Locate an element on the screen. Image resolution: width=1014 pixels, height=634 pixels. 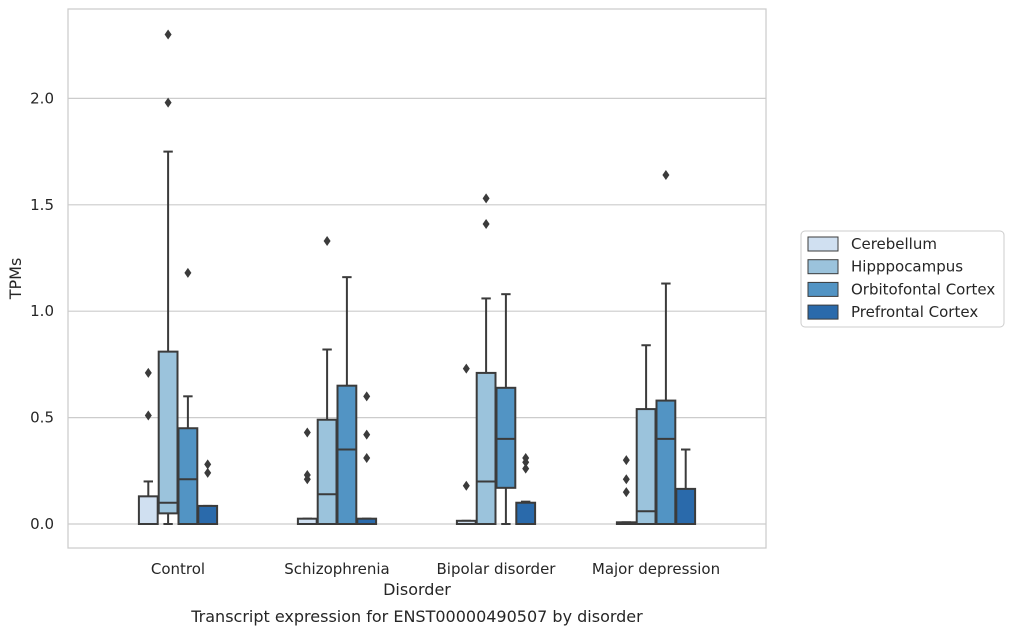
x-tick-label: Schizophrenia is located at coordinates (336, 569).